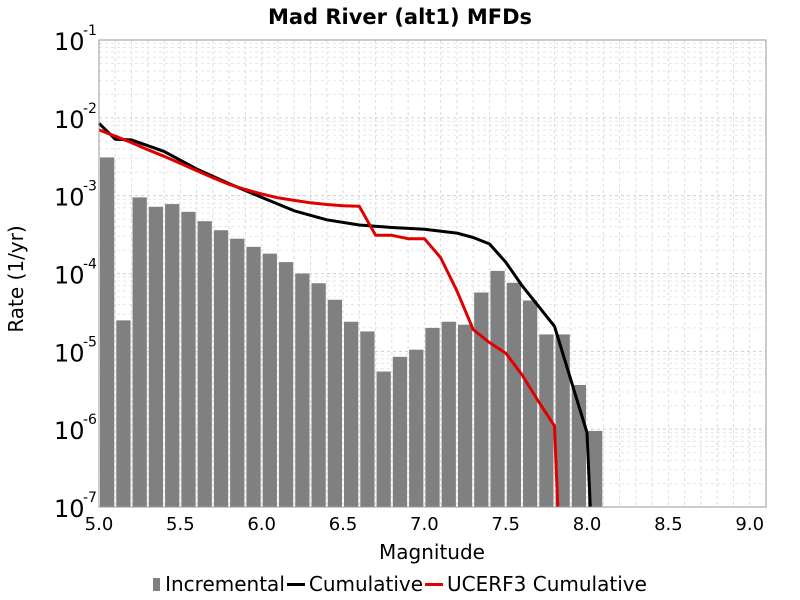 Image resolution: width=800 pixels, height=600 pixels. What do you see at coordinates (261, 524) in the screenshot?
I see `x-tick-label: 6.0` at bounding box center [261, 524].